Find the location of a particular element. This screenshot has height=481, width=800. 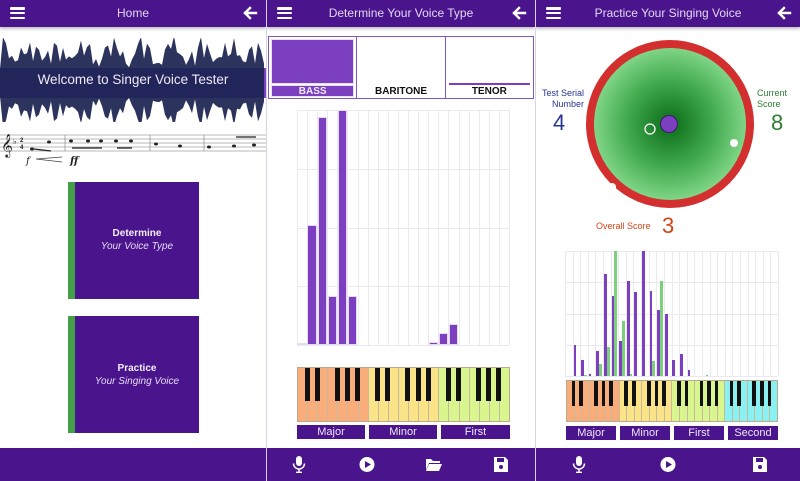

second-scale-button: Second is located at coordinates (753, 433).